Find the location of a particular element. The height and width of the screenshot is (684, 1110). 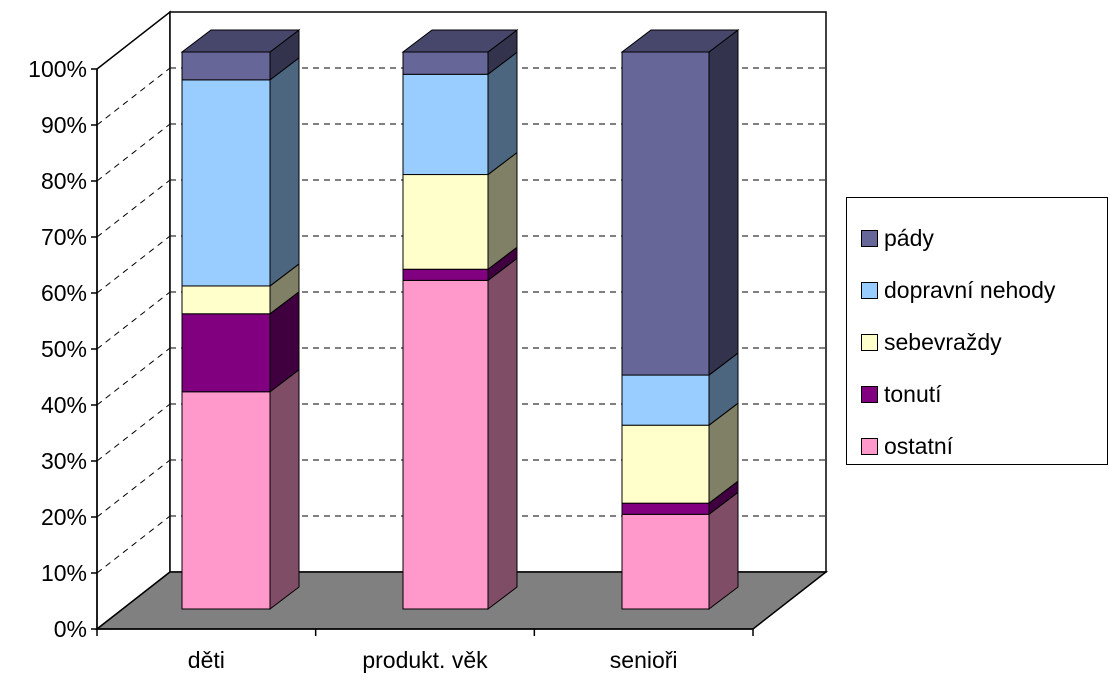

legend-item-sebevrazdy: sebevraždy is located at coordinates (984, 342).